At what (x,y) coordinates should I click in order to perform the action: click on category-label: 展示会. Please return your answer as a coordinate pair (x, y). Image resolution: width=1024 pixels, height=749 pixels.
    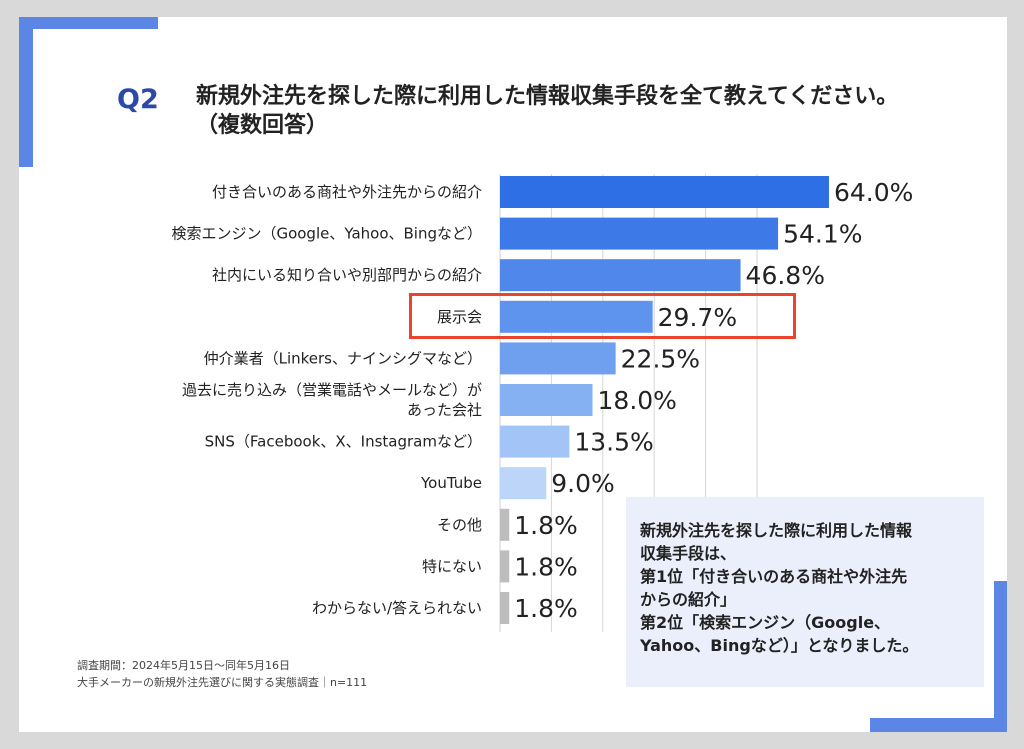
    Looking at the image, I should click on (459, 317).